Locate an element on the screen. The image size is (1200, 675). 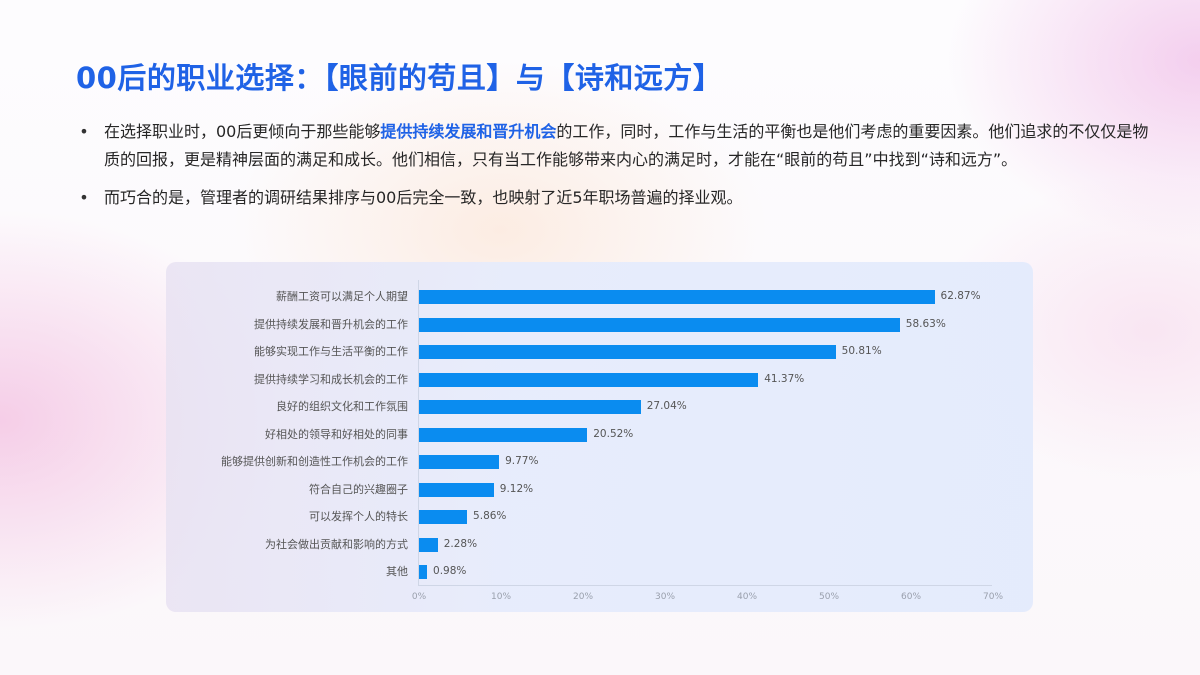
category-label: 能够提供创新和创造性工作机会的工作 is located at coordinates (314, 461).